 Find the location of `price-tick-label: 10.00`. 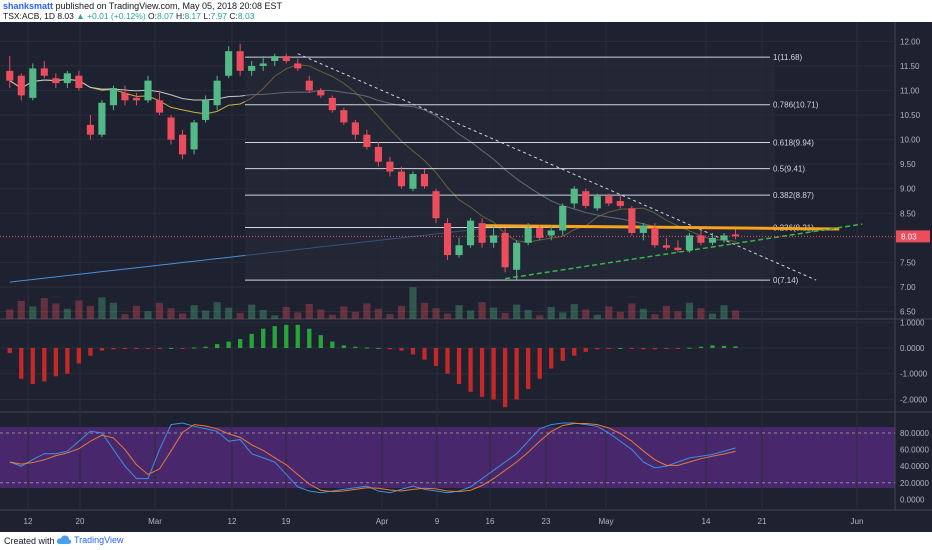

price-tick-label: 10.00 is located at coordinates (910, 140).